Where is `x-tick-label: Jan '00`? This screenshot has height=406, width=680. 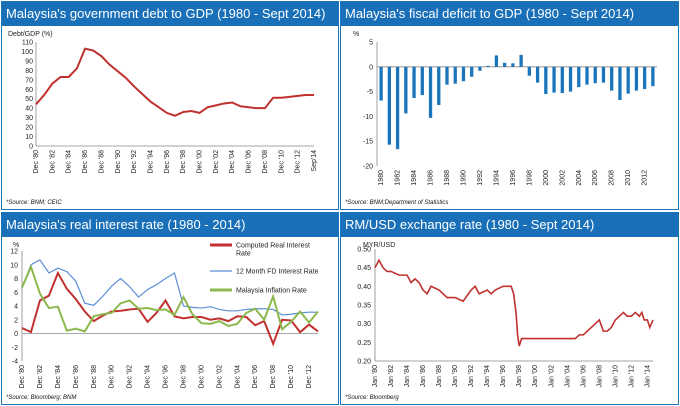
x-tick-label: Jan '00 is located at coordinates (535, 376).